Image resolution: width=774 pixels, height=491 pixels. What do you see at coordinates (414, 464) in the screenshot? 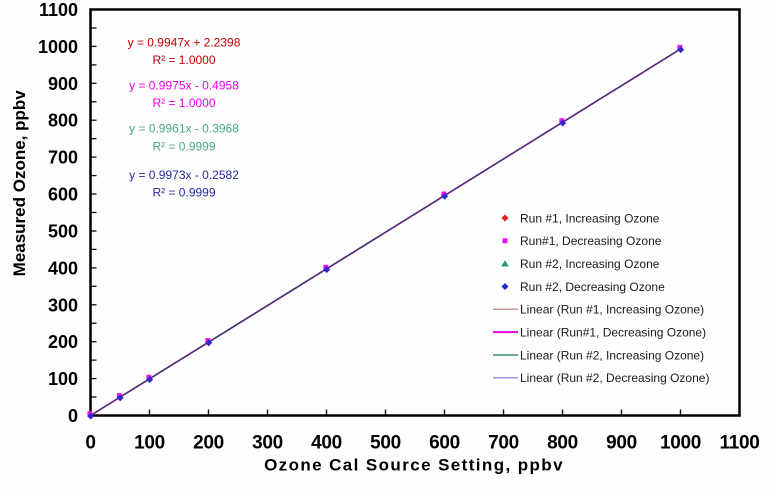
I see `svg-text: Ozone Cal Source Setting, ppbv` at bounding box center [414, 464].